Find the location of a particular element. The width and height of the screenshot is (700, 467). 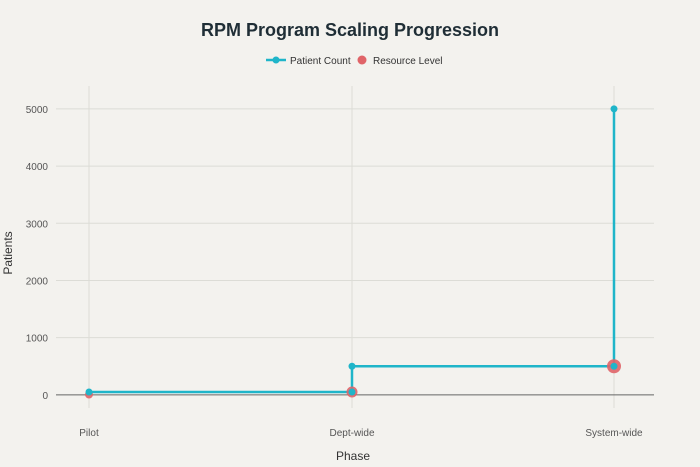

legend-label-patient-count: Patient Count is located at coordinates (320, 61).